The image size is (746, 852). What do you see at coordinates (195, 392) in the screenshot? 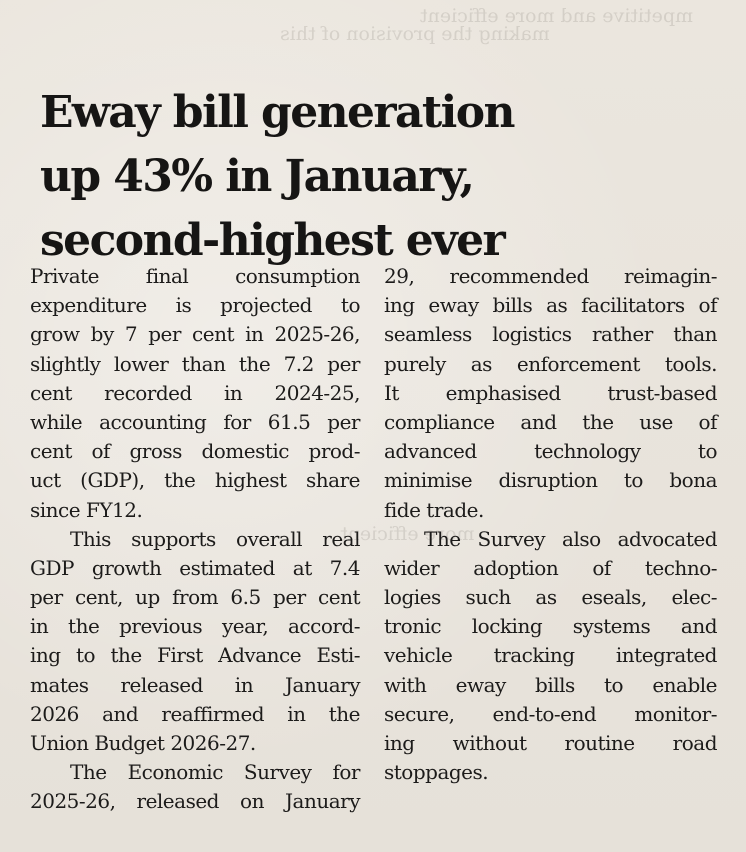
I see `text-line: cent recorded in 2024-25,` at bounding box center [195, 392].